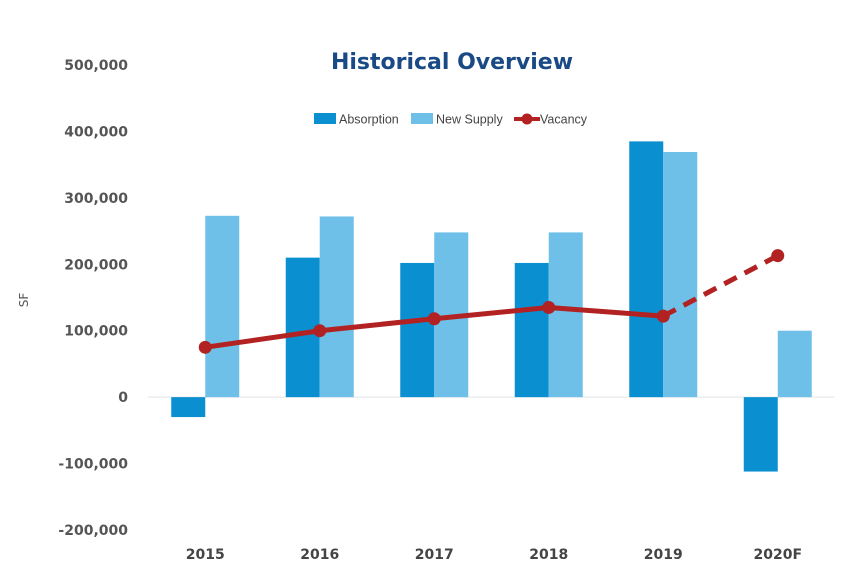 This screenshot has height=571, width=850. I want to click on bar-absorption-2018, so click(531, 330).